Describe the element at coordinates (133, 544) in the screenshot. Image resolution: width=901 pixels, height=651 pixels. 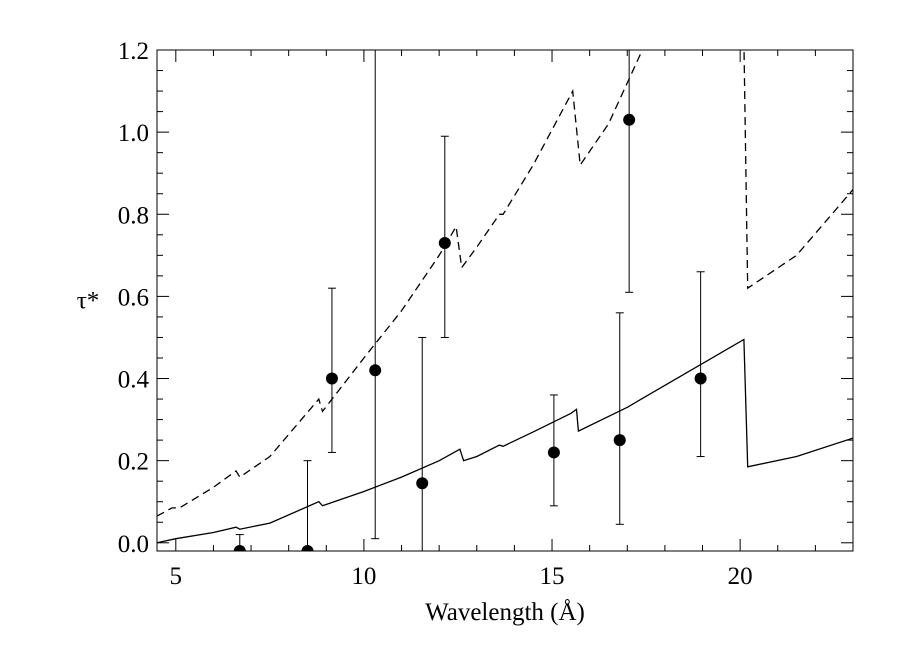
I see `y-tick-label: 0.0` at that location.